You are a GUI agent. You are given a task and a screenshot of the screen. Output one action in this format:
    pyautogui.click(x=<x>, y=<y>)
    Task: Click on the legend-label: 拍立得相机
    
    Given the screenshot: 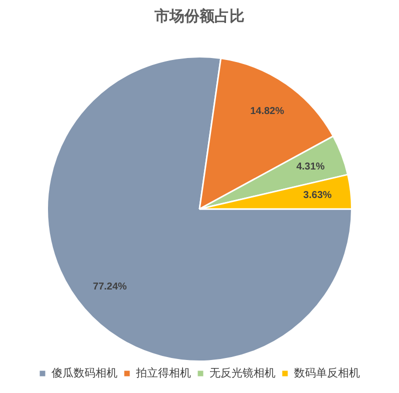 What is the action you would take?
    pyautogui.click(x=163, y=373)
    